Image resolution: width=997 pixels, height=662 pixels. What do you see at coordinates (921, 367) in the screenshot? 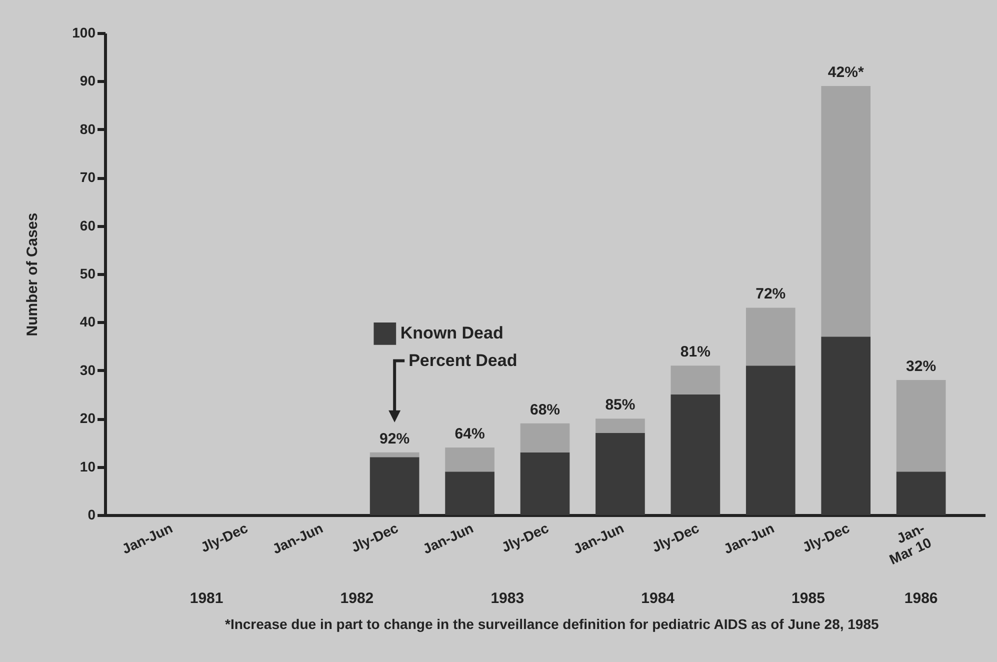
I see `annotation: 32%` at bounding box center [921, 367].